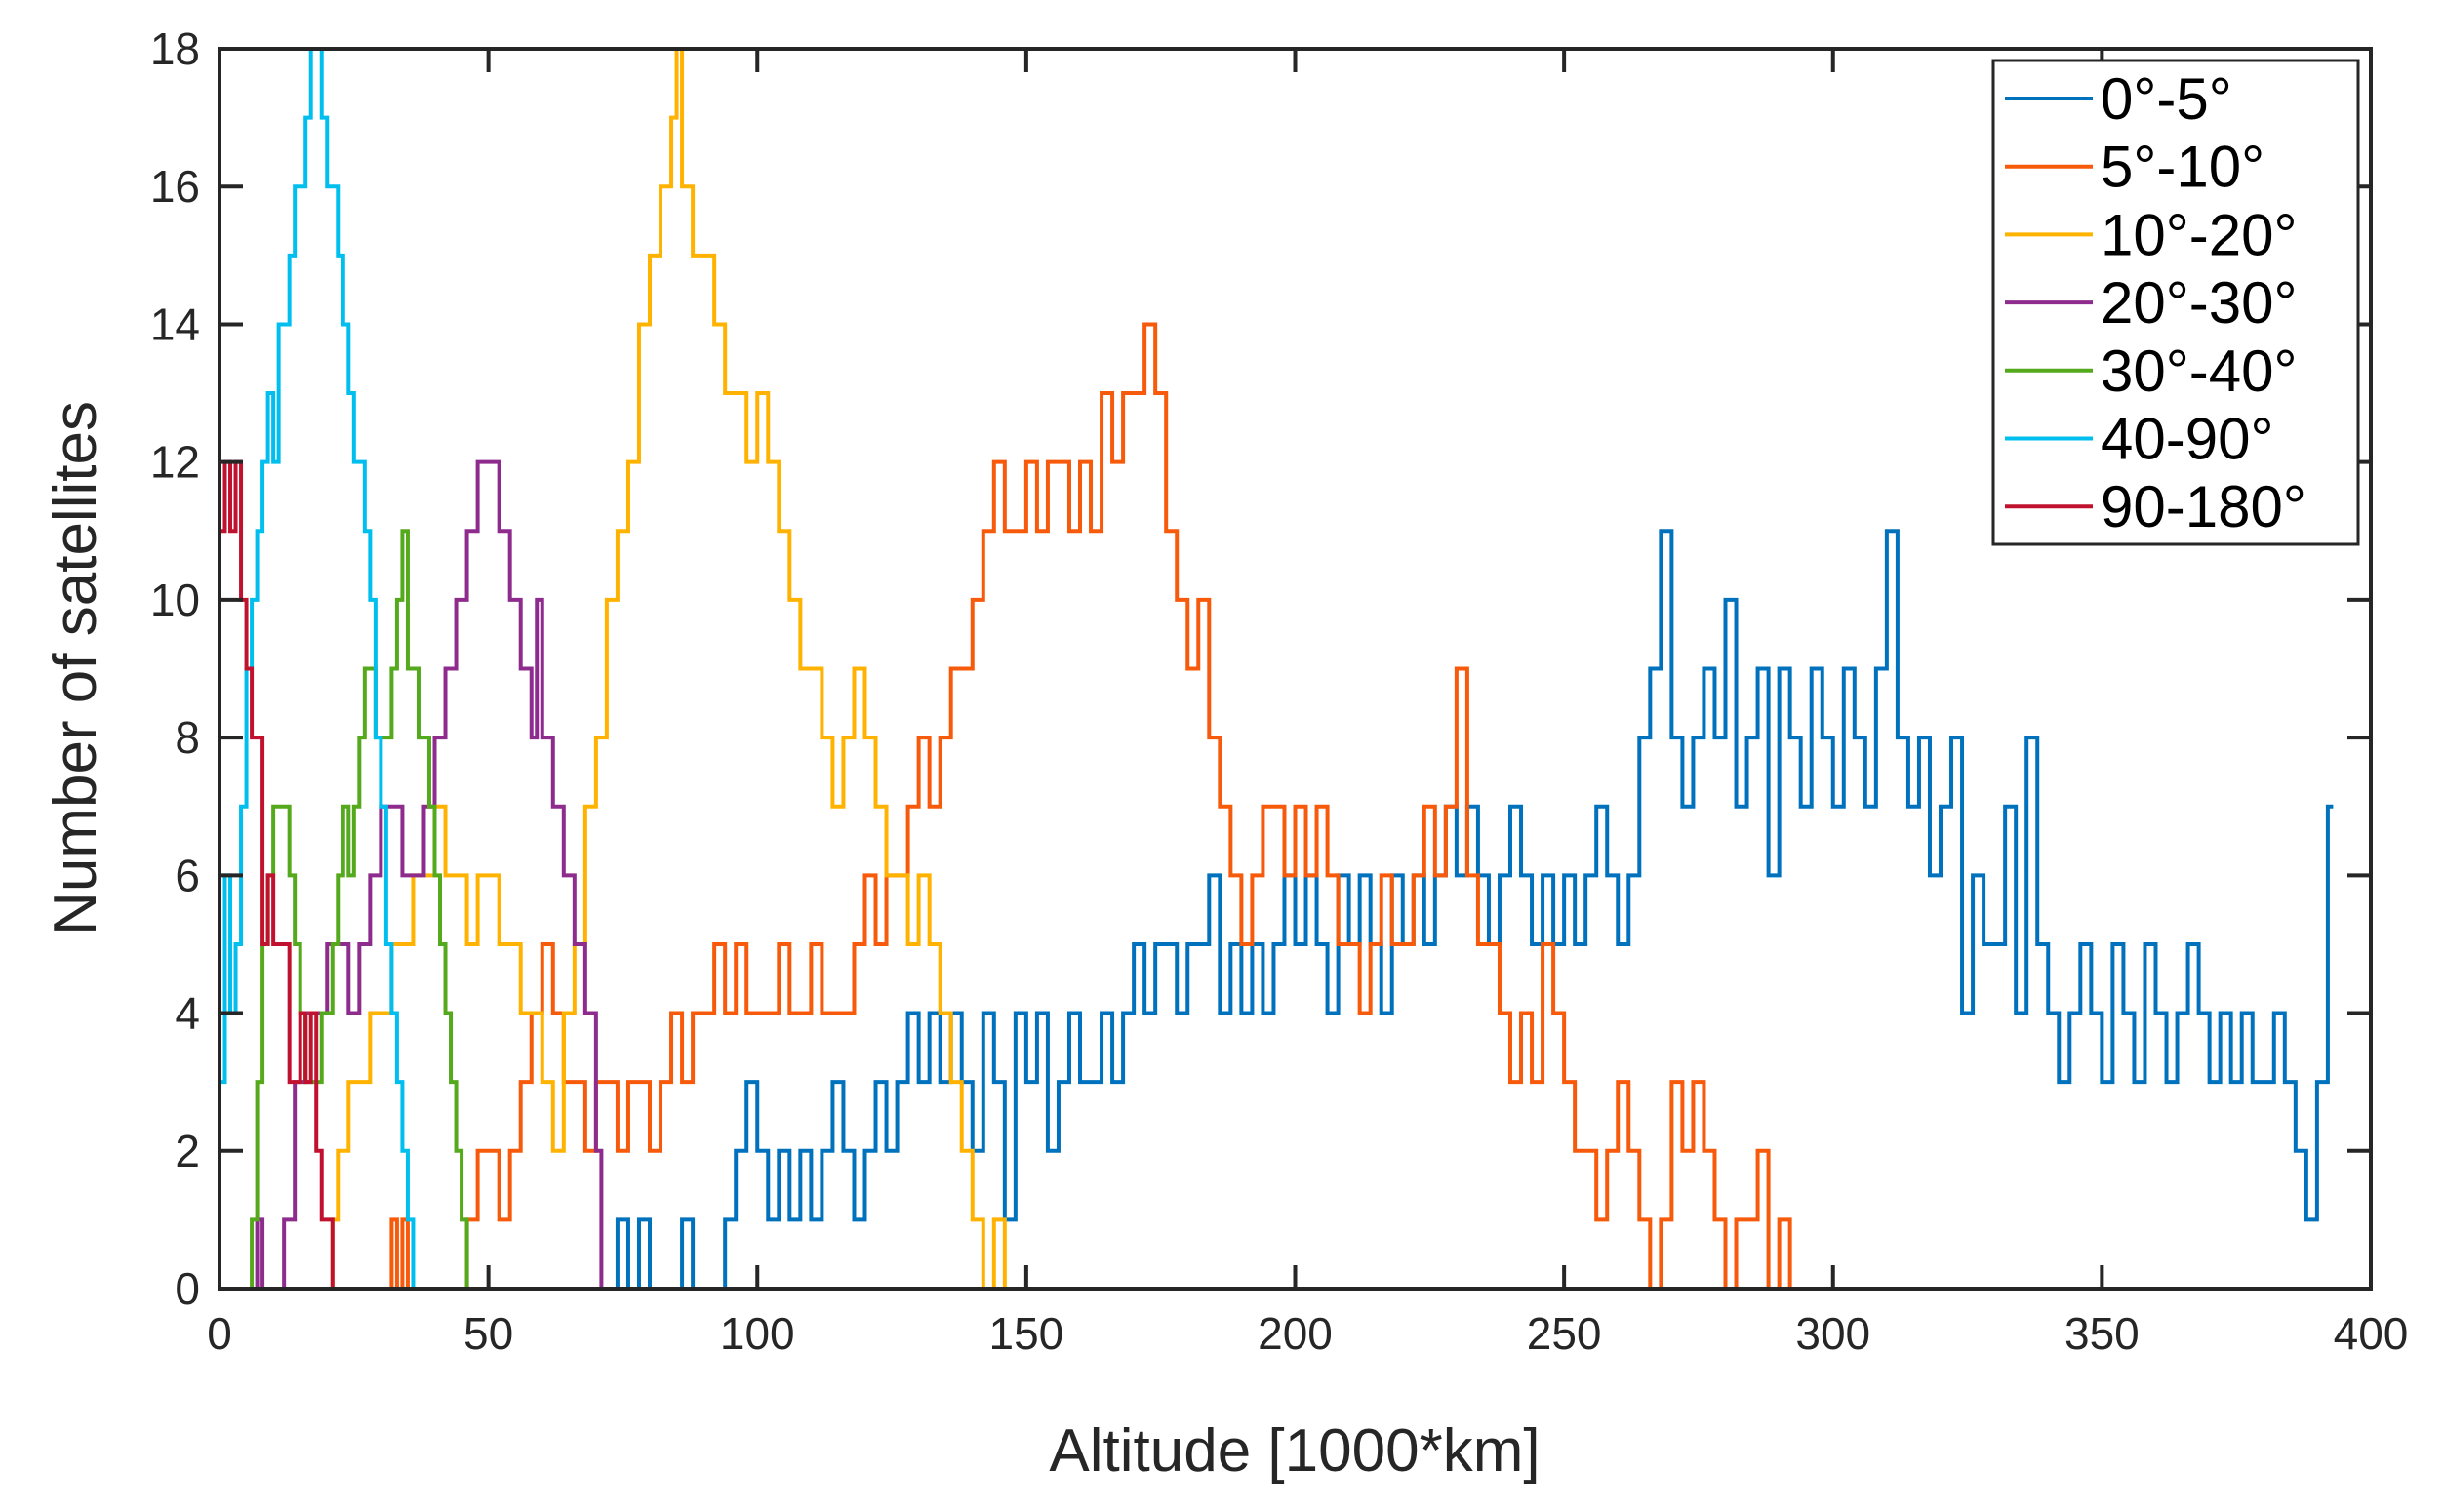 This screenshot has height=1512, width=2444. I want to click on x-tick-label: 0, so click(219, 1333).